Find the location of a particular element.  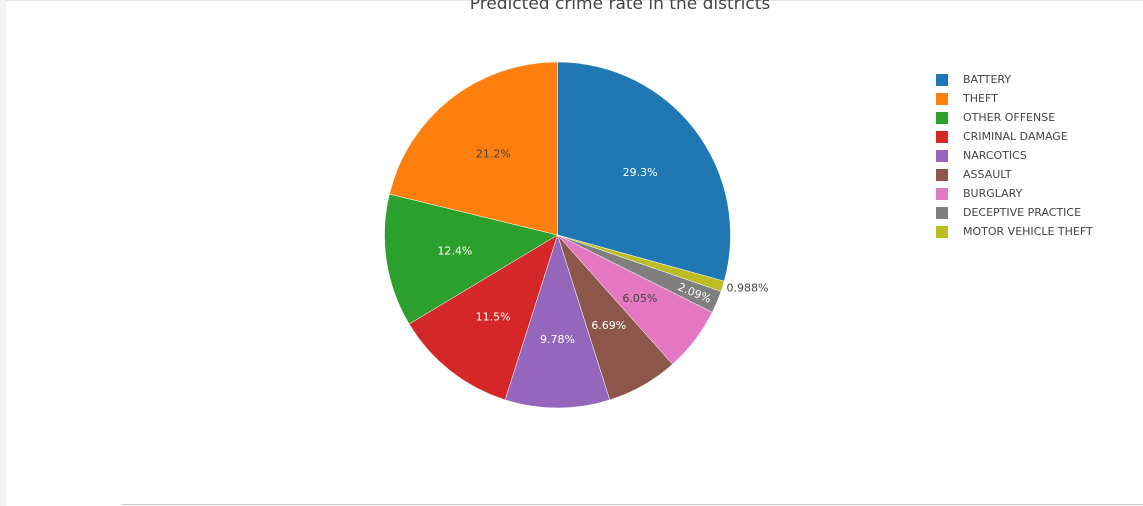

legend-item-assault: ASSAULT is located at coordinates (1014, 174).